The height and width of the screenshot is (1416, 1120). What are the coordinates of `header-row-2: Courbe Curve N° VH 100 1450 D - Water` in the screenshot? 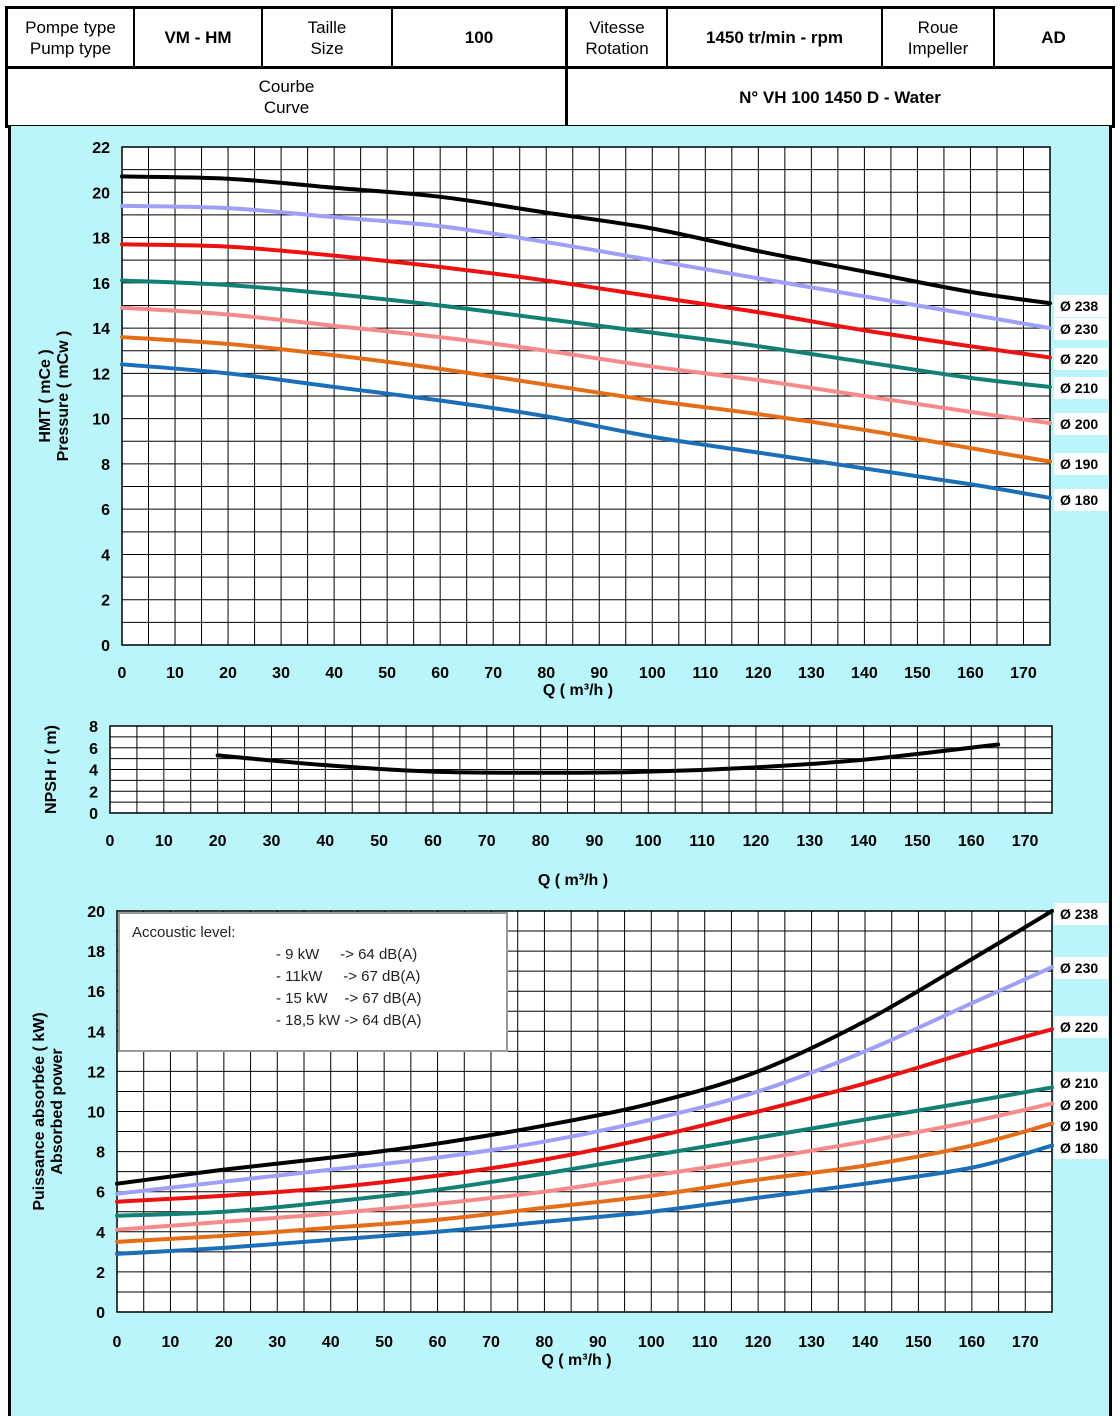 It's located at (560, 97).